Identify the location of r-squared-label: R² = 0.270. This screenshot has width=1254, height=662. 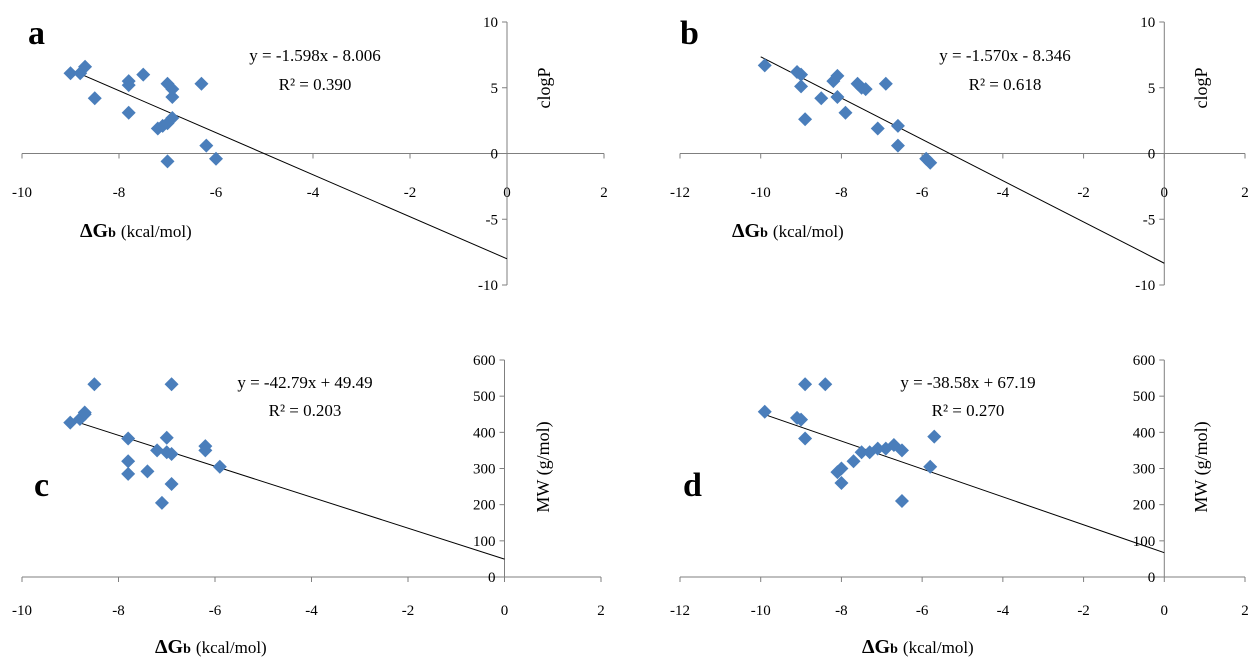
(968, 410).